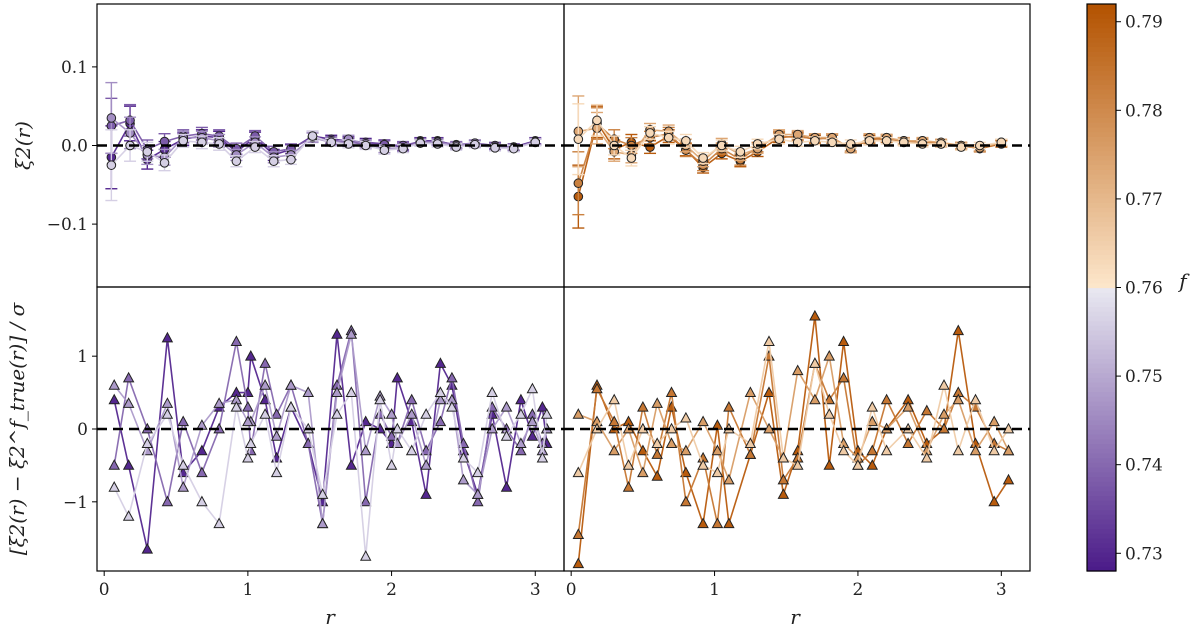  Describe the element at coordinates (75, 503) in the screenshot. I see `y-tick-label: −1` at that location.